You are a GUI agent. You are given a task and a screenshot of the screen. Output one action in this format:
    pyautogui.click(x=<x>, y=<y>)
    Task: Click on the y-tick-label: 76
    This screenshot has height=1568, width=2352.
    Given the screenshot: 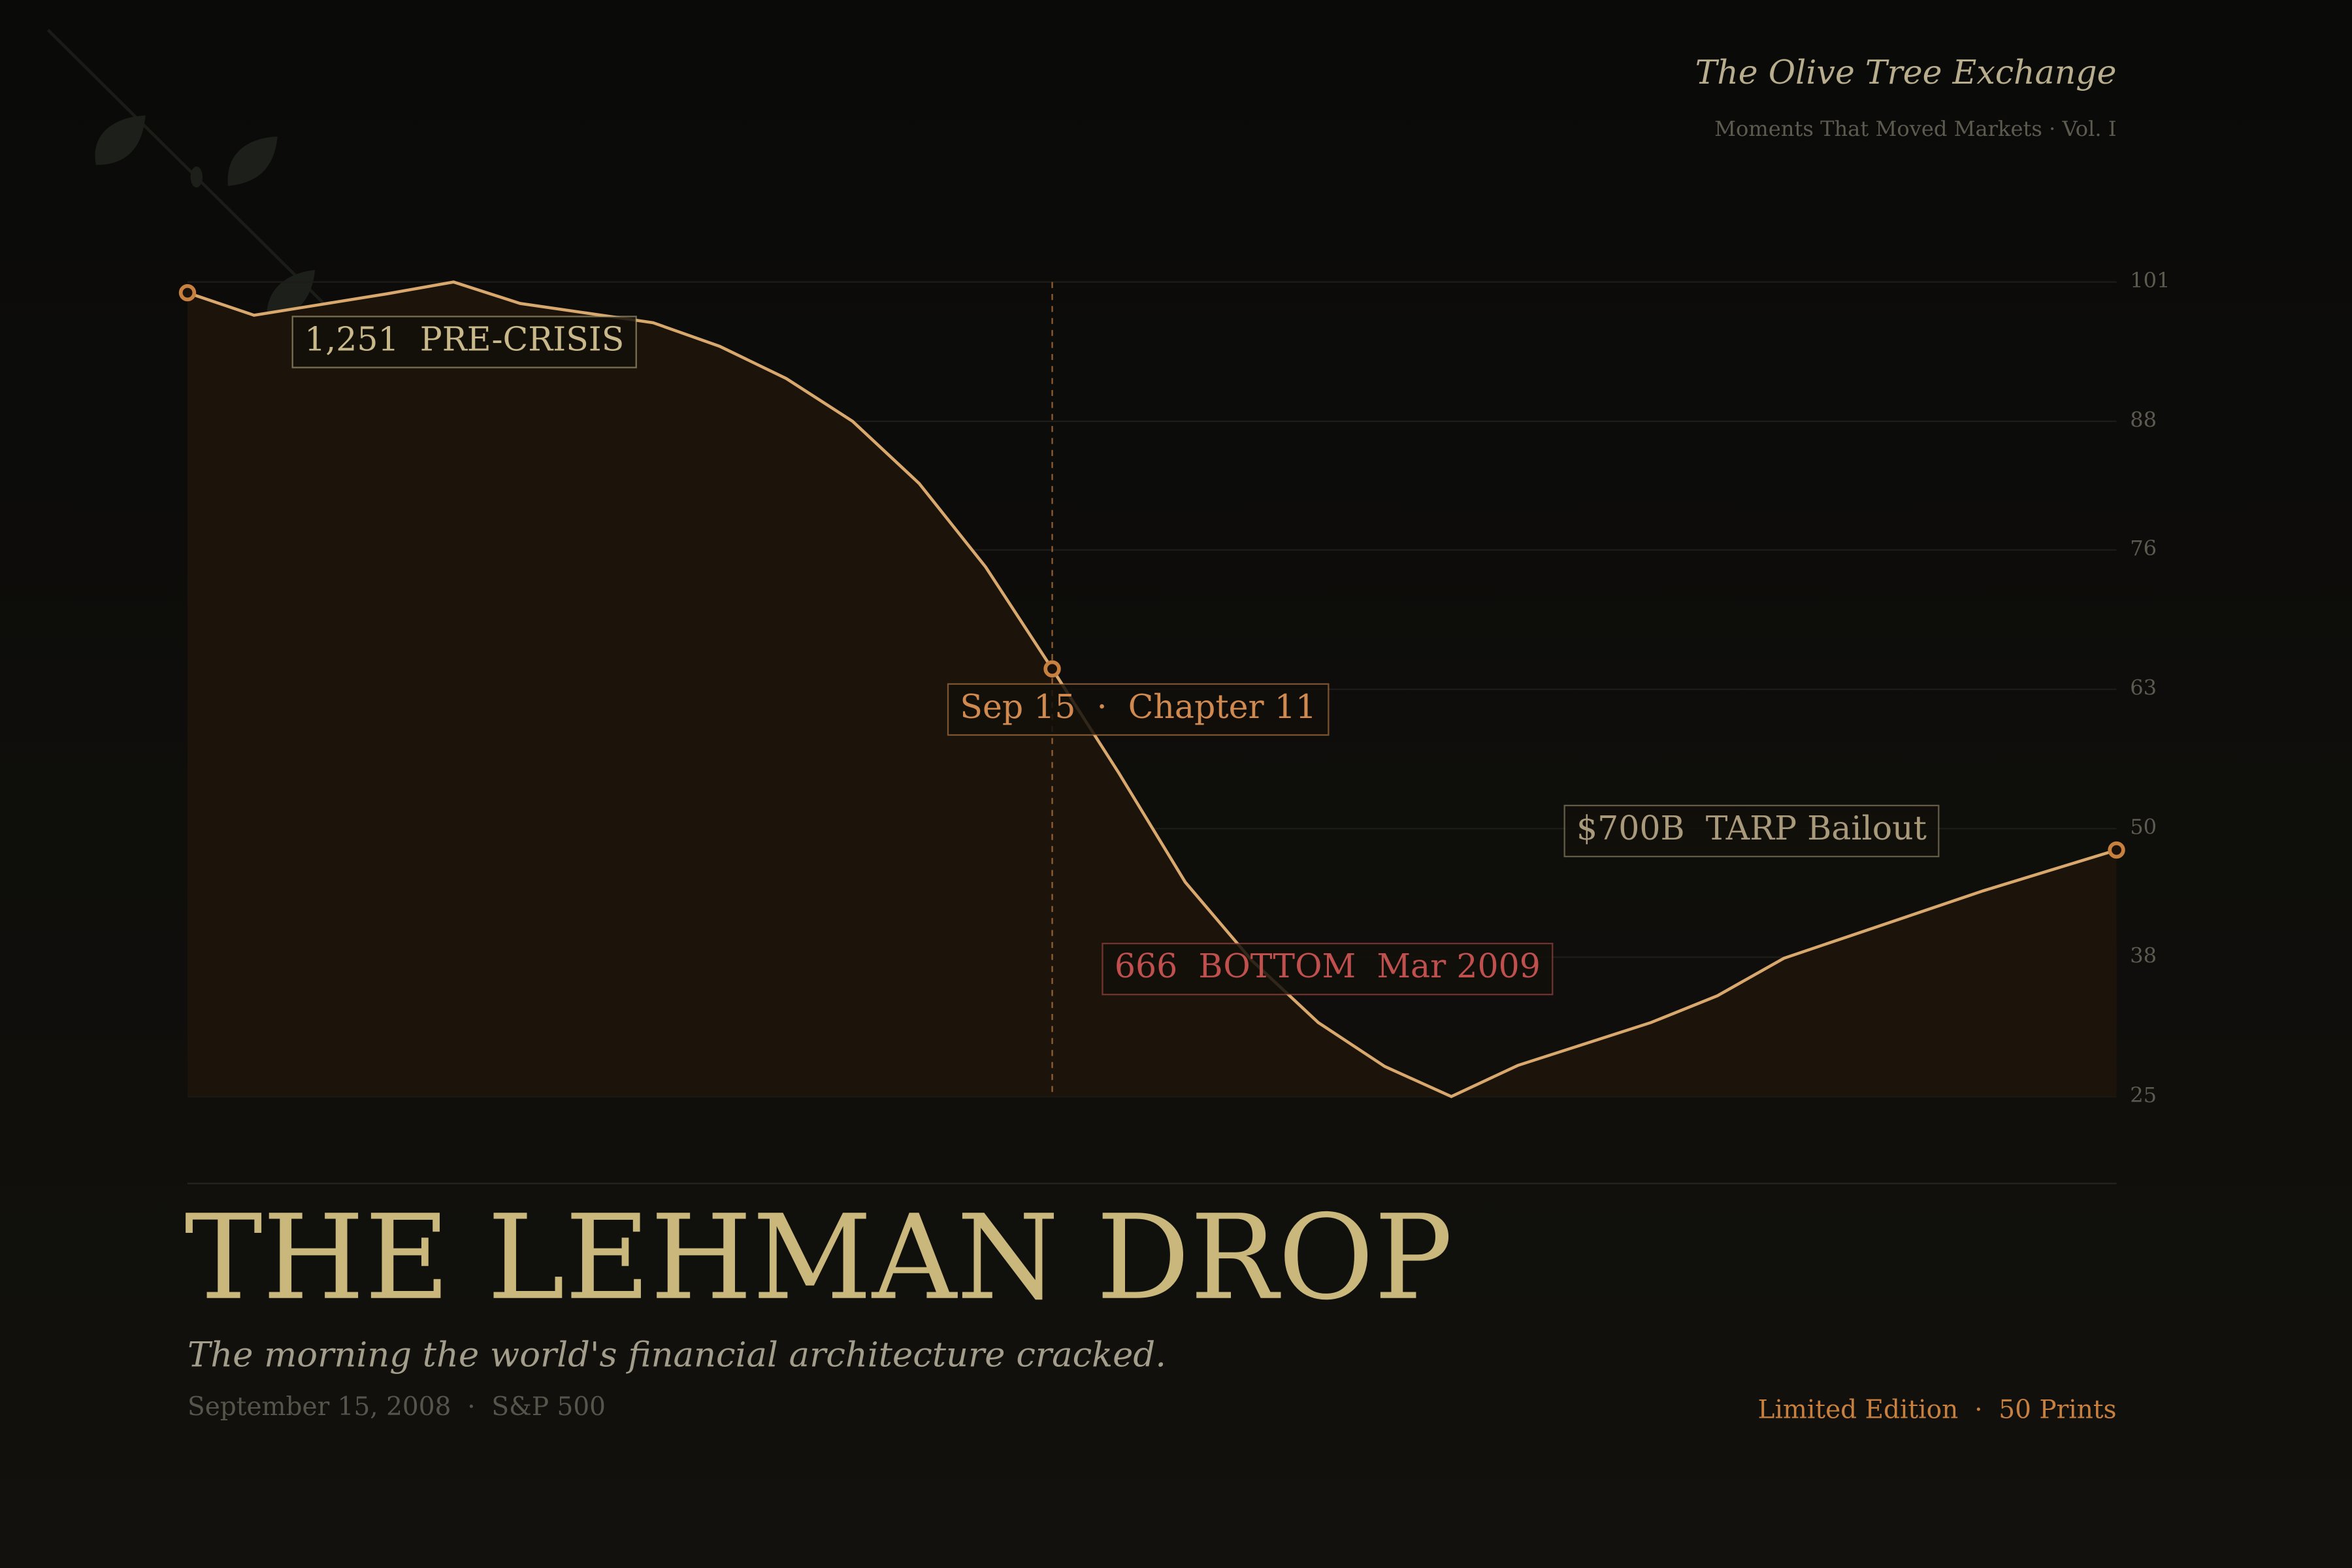 What is the action you would take?
    pyautogui.click(x=2143, y=548)
    